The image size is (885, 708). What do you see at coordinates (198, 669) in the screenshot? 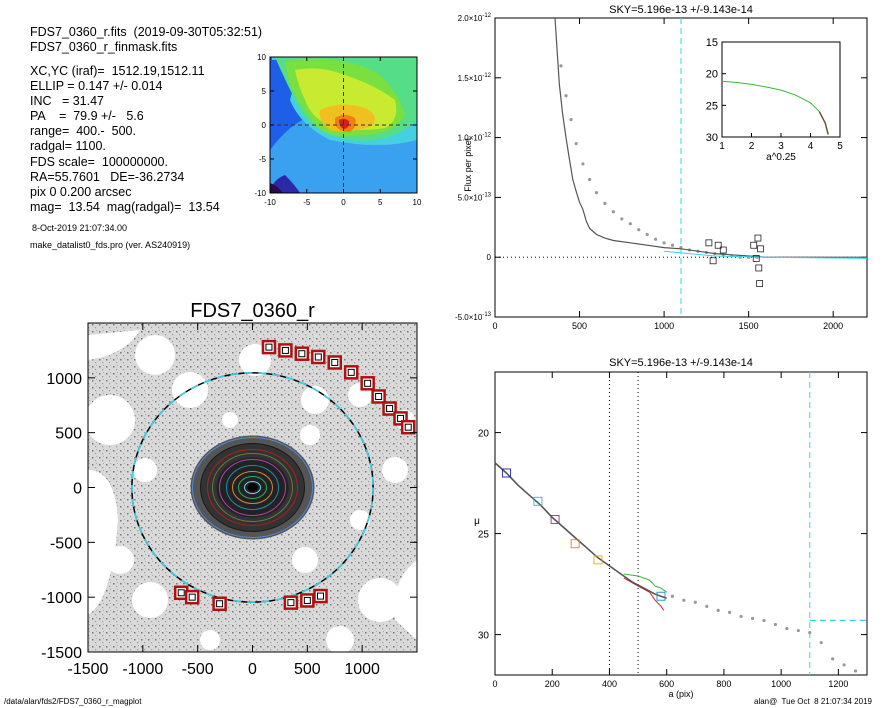
I see `x-tick-label: -500` at bounding box center [198, 669].